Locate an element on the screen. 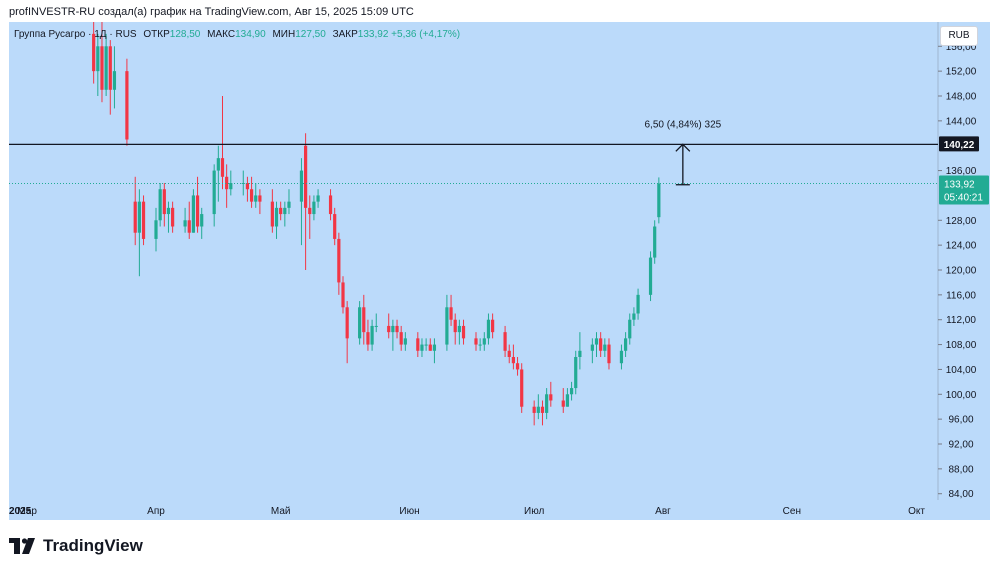 The height and width of the screenshot is (569, 1000). currency-button: RUB is located at coordinates (959, 36).